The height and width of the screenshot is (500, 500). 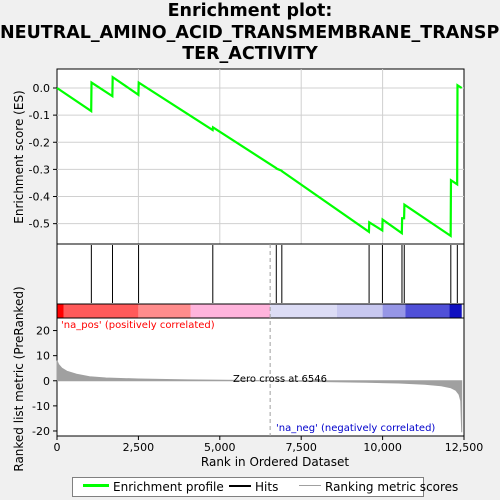 What do you see at coordinates (39, 224) in the screenshot?
I see `es-y-tick-label: -0.5` at bounding box center [39, 224].